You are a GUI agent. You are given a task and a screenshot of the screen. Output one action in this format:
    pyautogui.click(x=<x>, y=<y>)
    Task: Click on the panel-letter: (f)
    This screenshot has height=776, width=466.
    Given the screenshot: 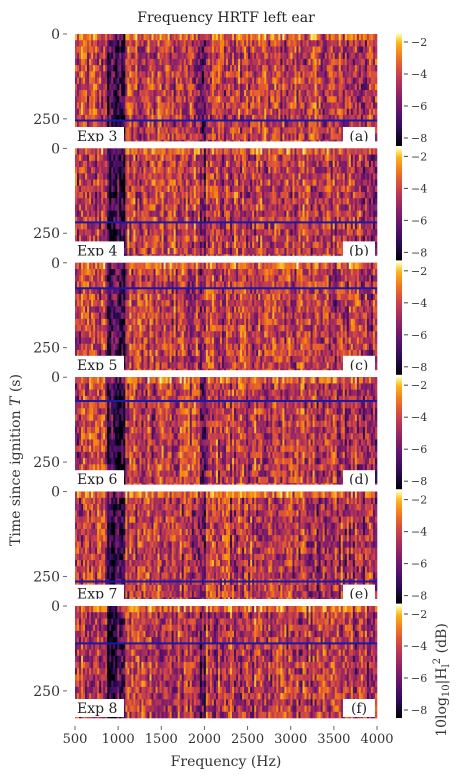 What is the action you would take?
    pyautogui.click(x=359, y=709)
    